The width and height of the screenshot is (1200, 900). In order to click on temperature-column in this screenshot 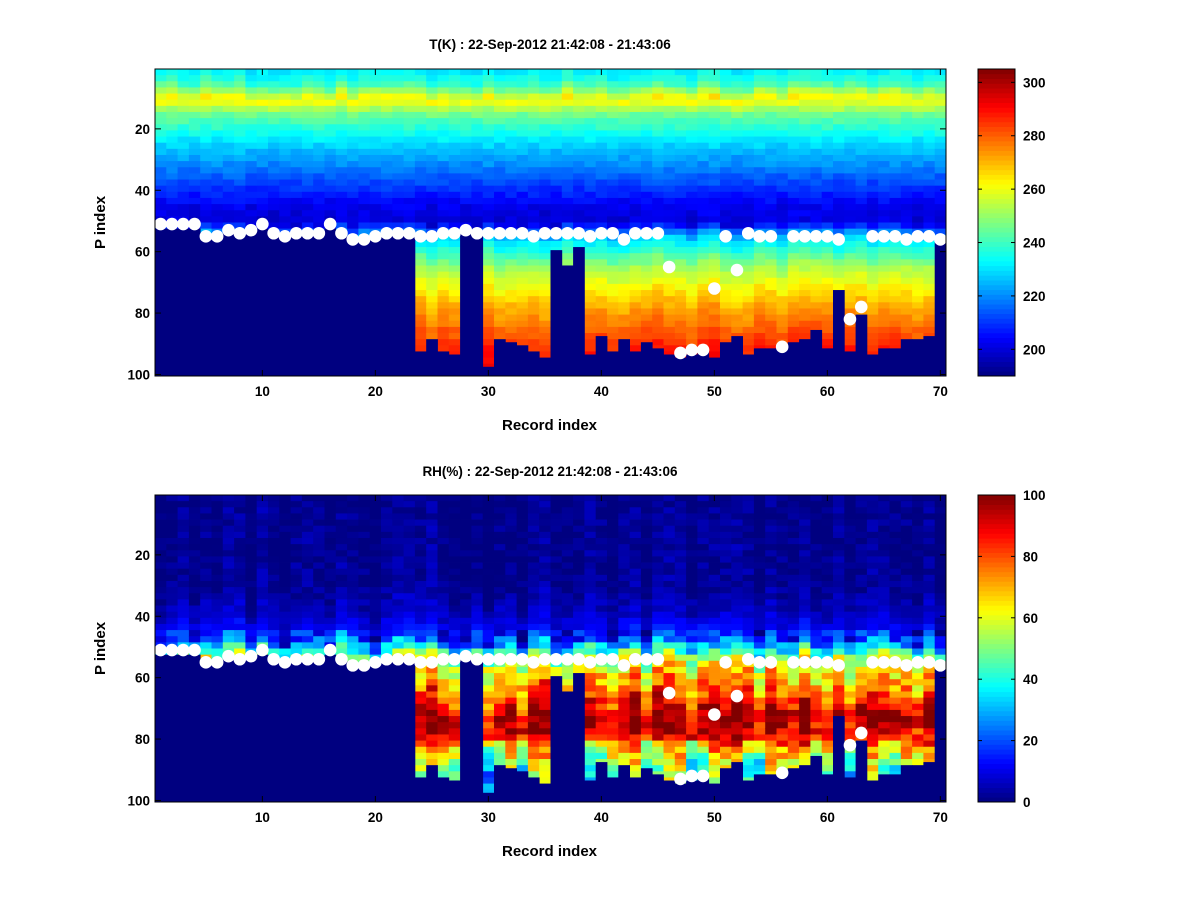, I will do `click(228, 152)`.